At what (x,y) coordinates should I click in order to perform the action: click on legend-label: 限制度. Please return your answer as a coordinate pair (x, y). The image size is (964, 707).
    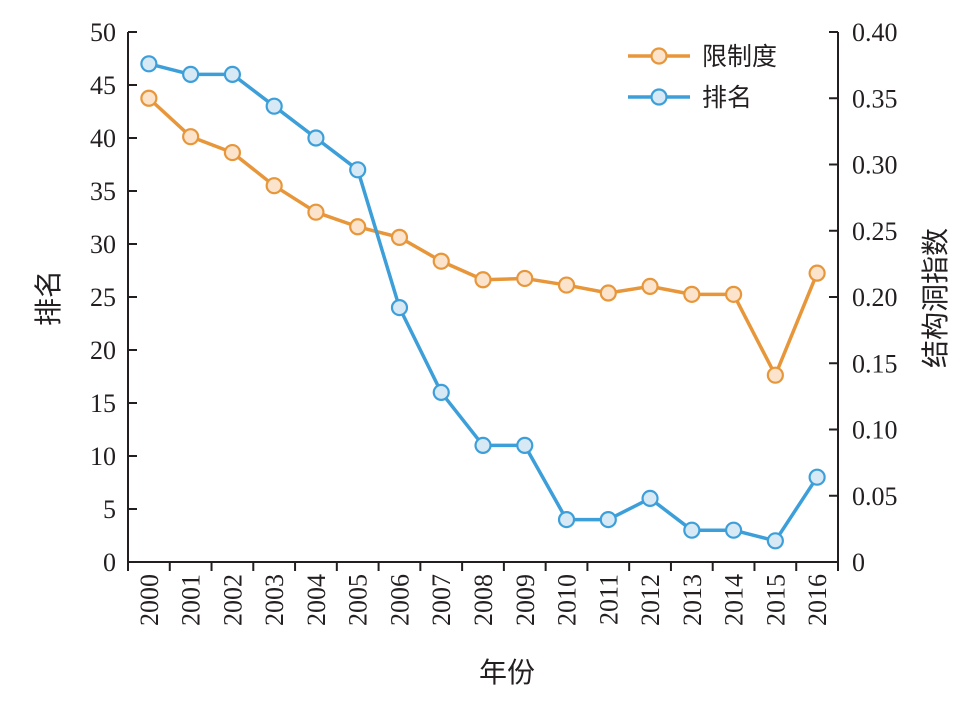
    Looking at the image, I should click on (739, 57).